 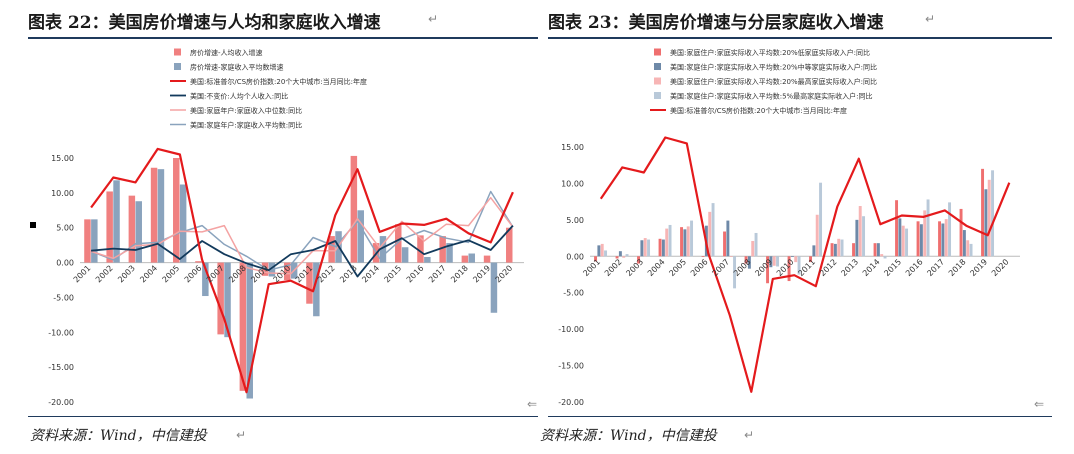 I want to click on x-tick-label: 2002, so click(x=104, y=274).